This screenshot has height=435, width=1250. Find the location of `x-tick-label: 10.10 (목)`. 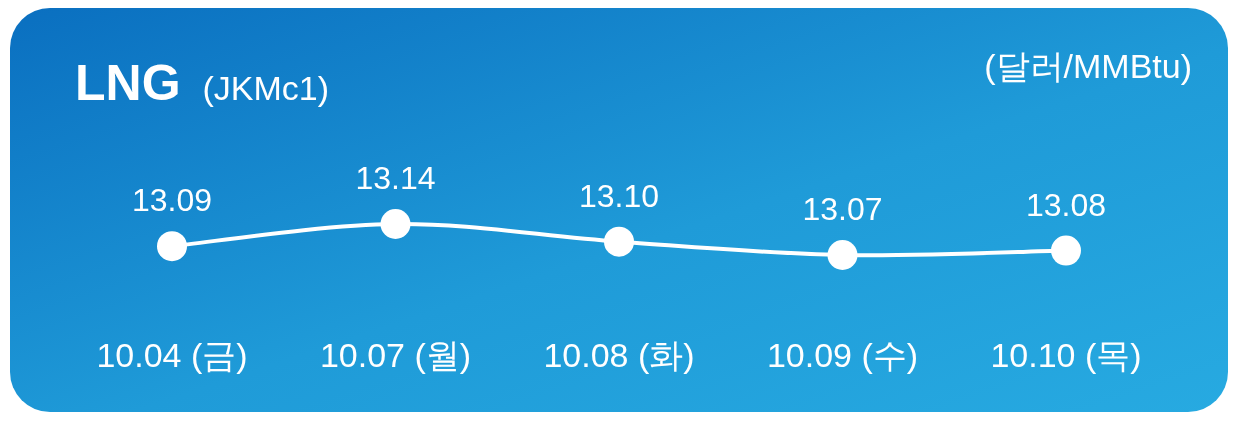

x-tick-label: 10.10 (목) is located at coordinates (1066, 355).